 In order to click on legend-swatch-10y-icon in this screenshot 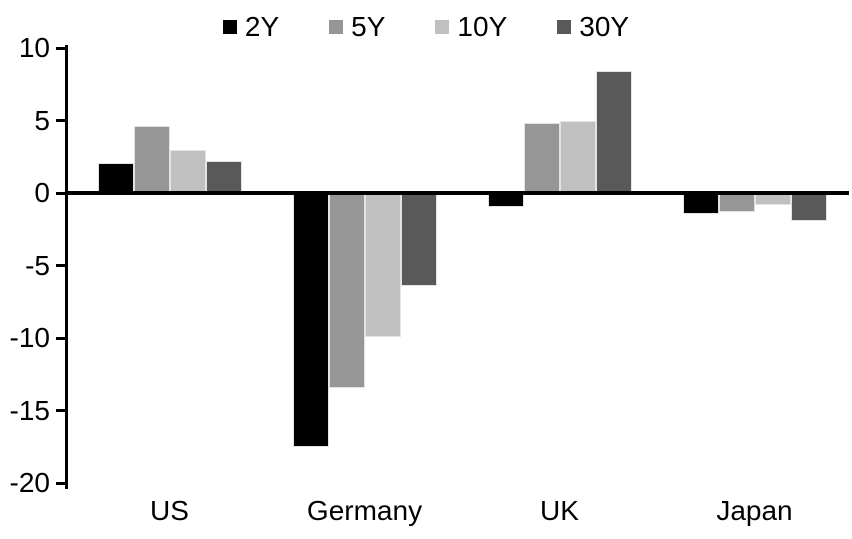, I will do `click(442, 27)`.